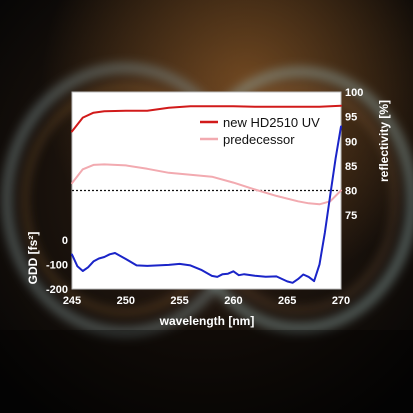 The width and height of the screenshot is (413, 413). I want to click on x-tick-label: 265, so click(287, 301).